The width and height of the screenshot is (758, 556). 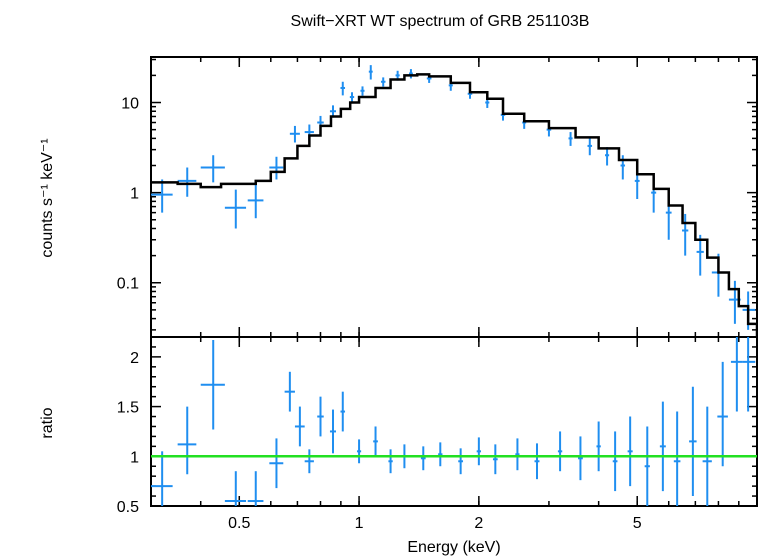 What do you see at coordinates (359, 523) in the screenshot?
I see `x-tick-label: 1` at bounding box center [359, 523].